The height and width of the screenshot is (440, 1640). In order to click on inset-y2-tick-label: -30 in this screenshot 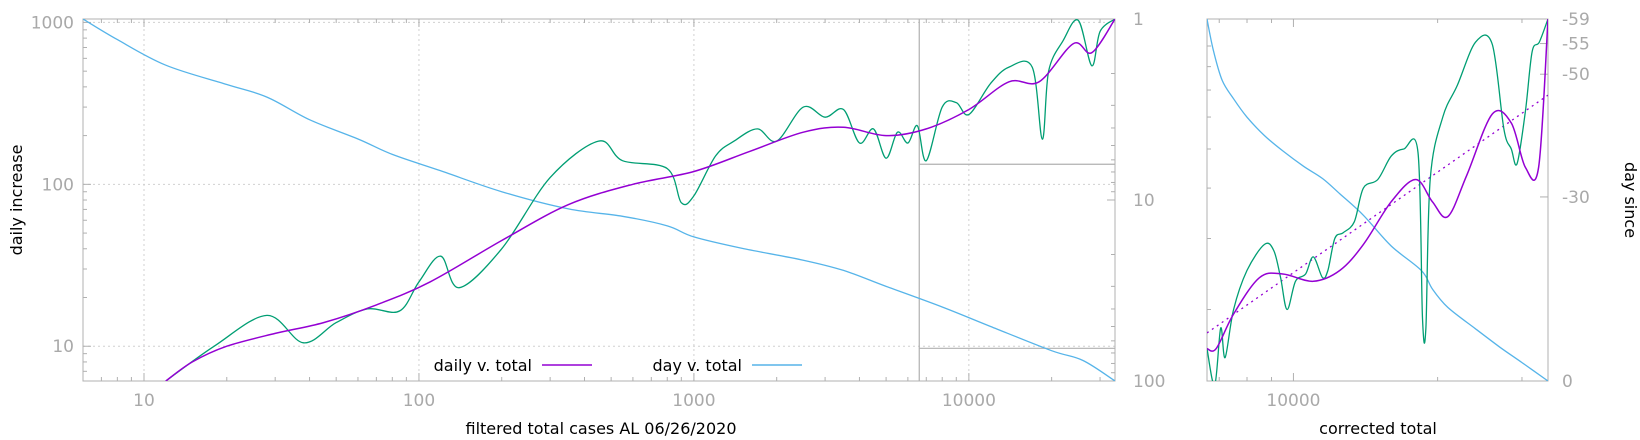, I will do `click(1576, 198)`.